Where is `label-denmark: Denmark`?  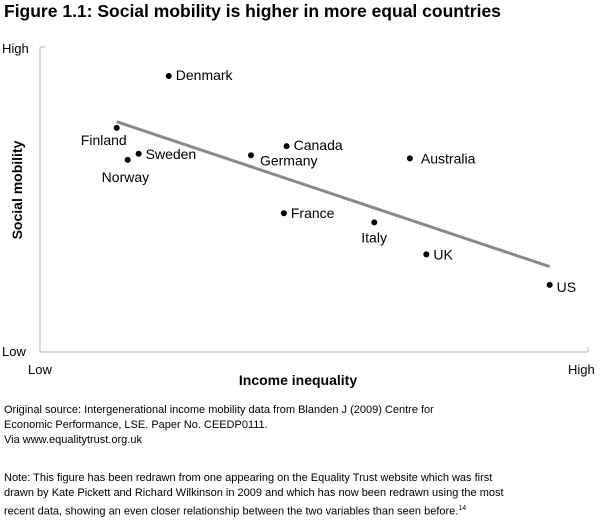 label-denmark: Denmark is located at coordinates (205, 75).